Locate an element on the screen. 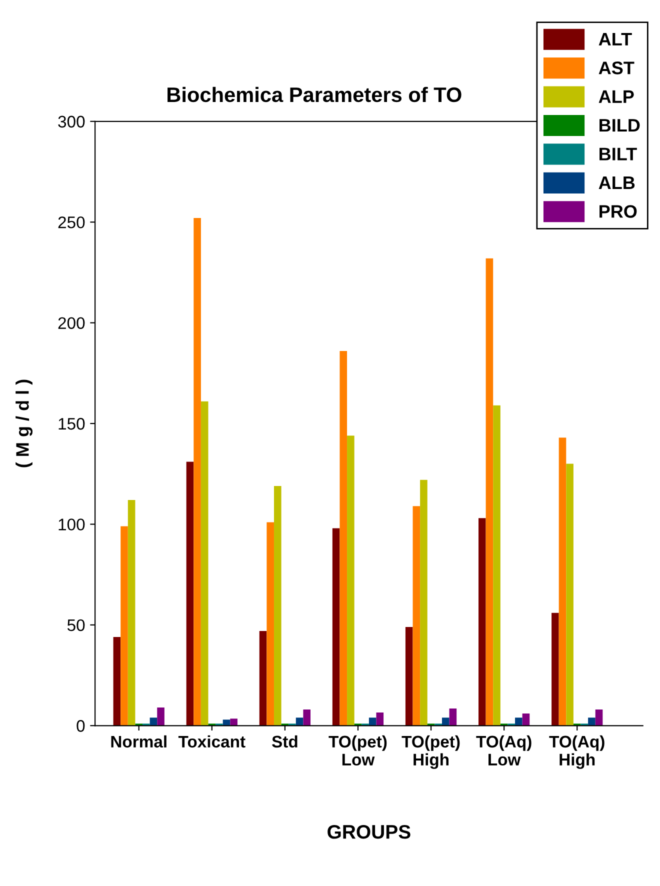 Image resolution: width=660 pixels, height=886 pixels. x-tick-label: Std is located at coordinates (285, 741).